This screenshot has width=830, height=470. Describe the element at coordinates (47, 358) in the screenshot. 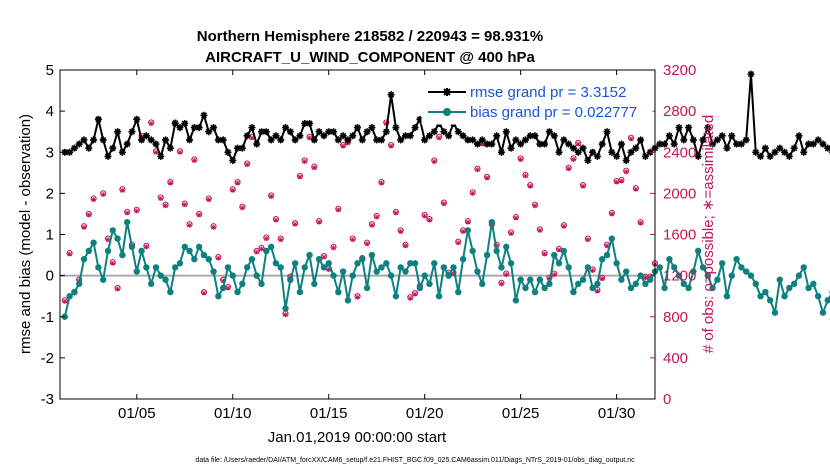

I see `y-tick-label: -2` at that location.